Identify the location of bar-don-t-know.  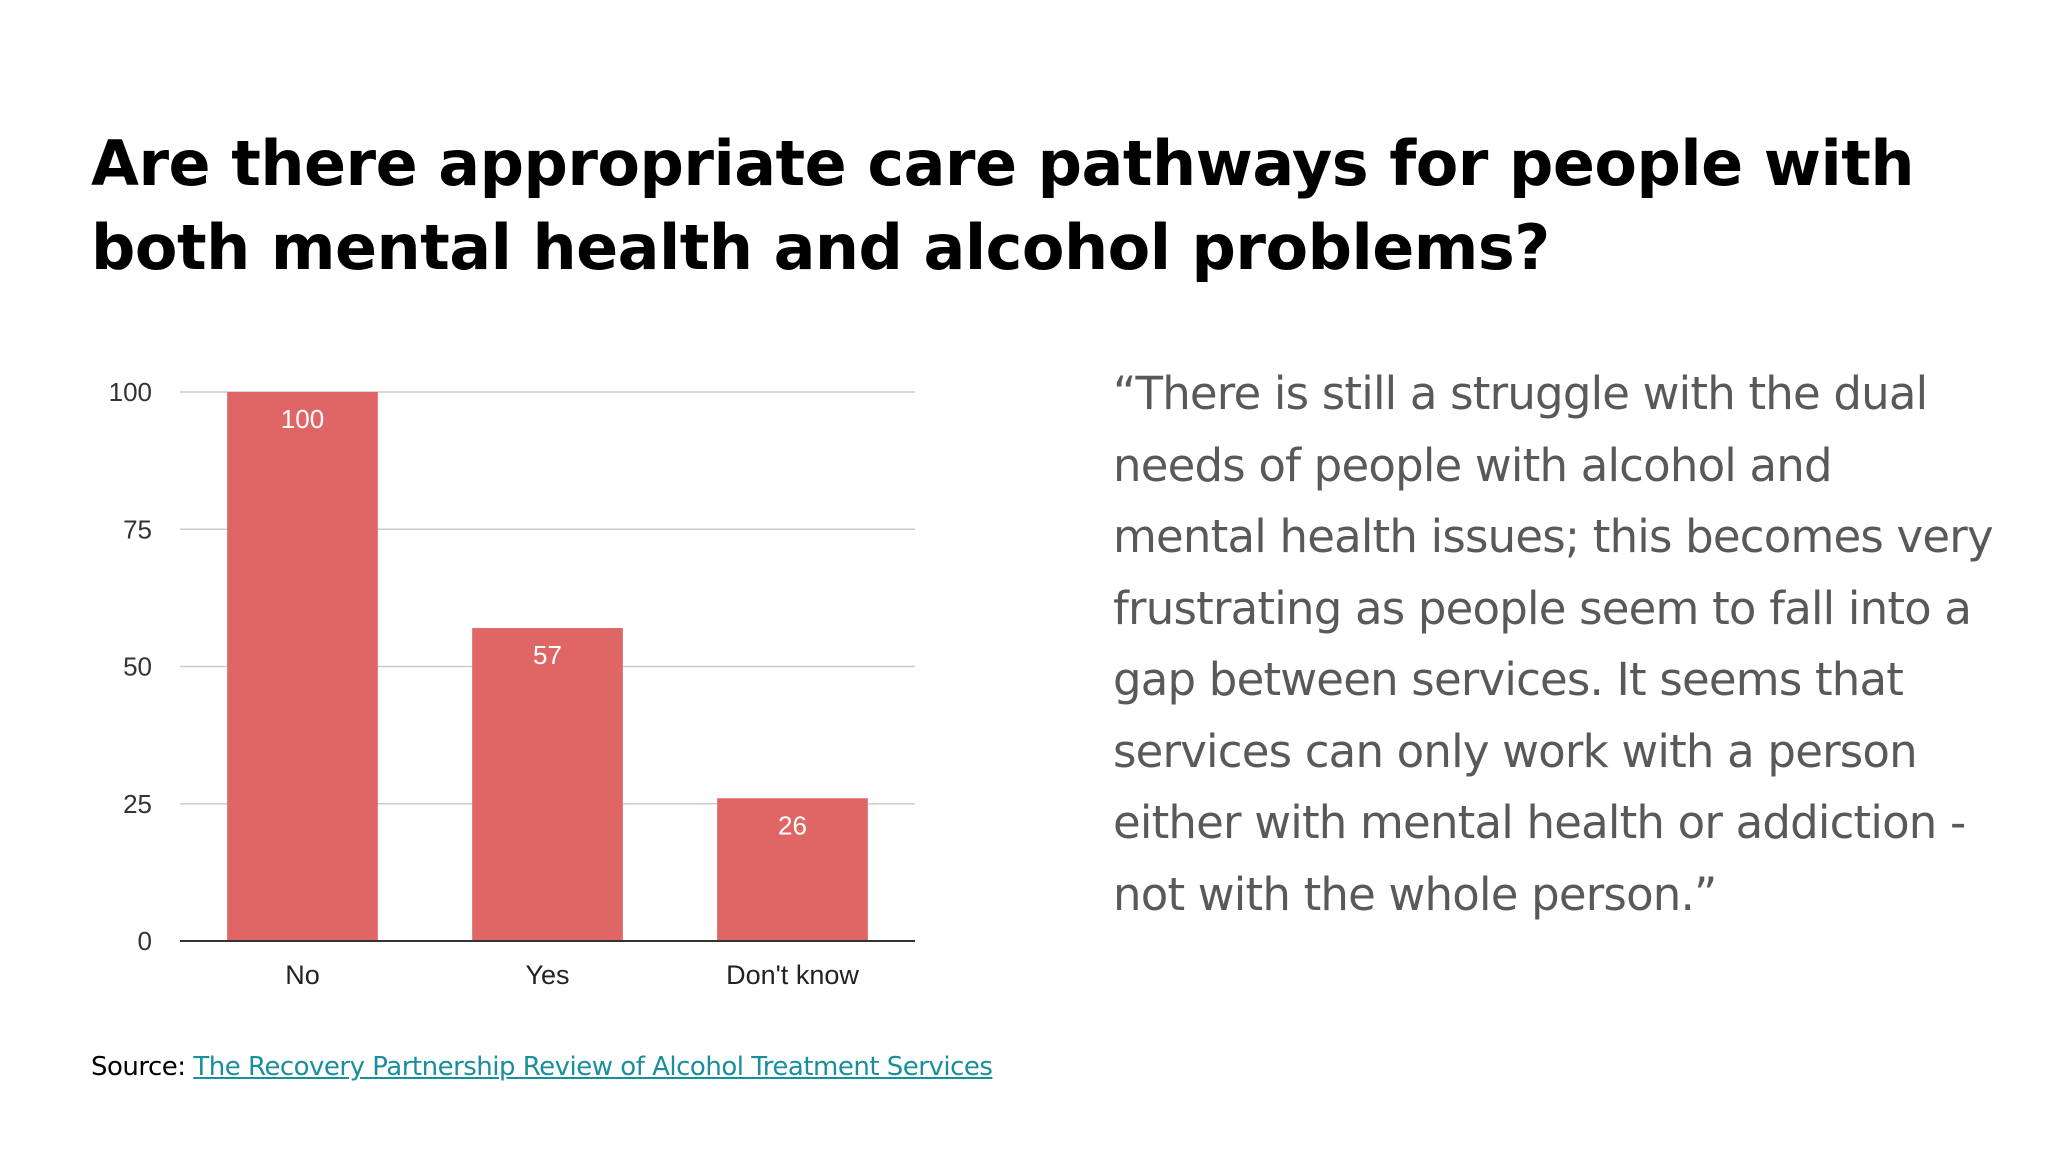
(792, 869).